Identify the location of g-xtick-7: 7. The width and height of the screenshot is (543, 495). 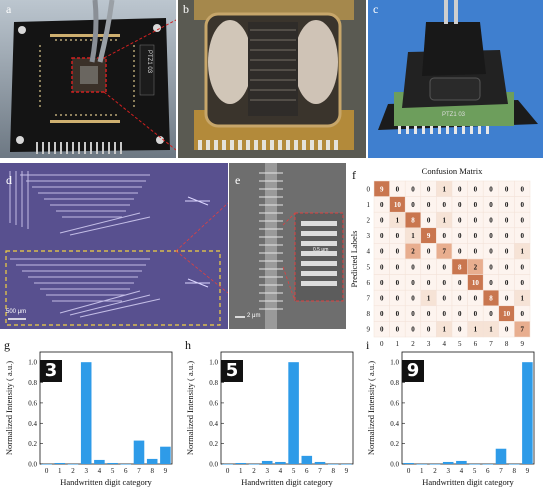
(139, 471).